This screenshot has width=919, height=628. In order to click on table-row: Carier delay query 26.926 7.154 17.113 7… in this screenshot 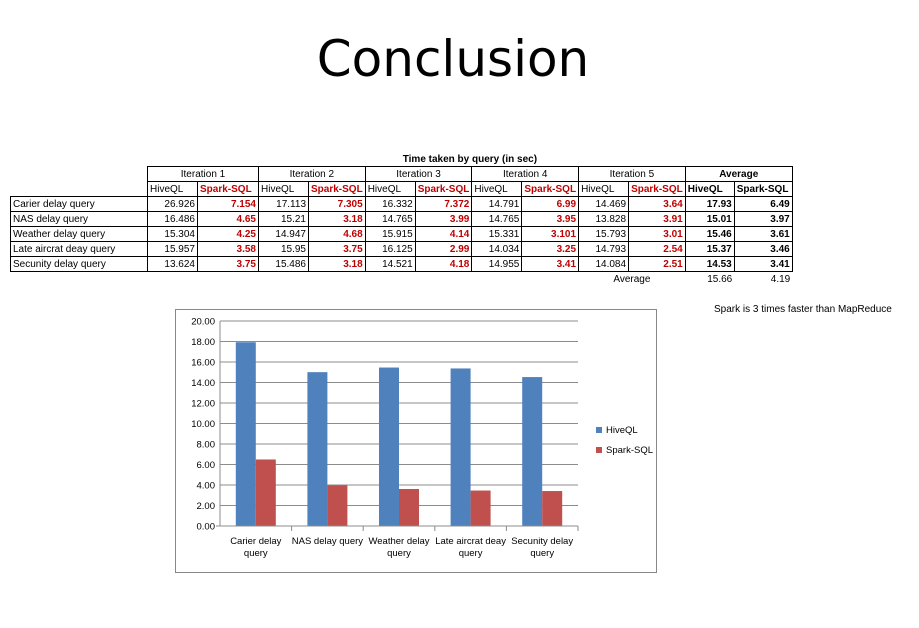, I will do `click(401, 204)`.